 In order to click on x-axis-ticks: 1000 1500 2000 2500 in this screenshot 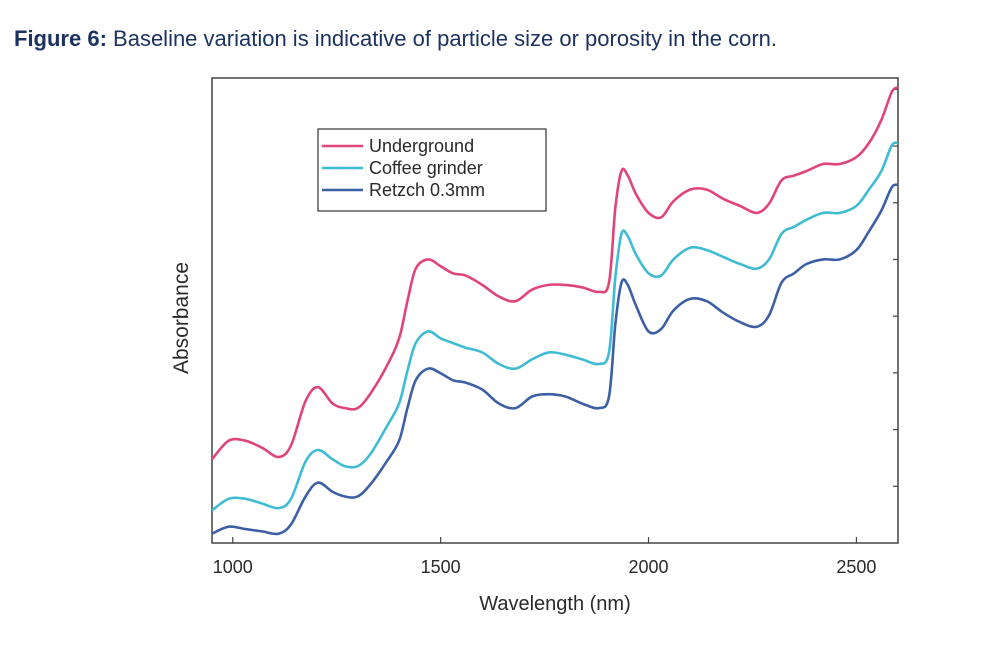, I will do `click(544, 557)`.